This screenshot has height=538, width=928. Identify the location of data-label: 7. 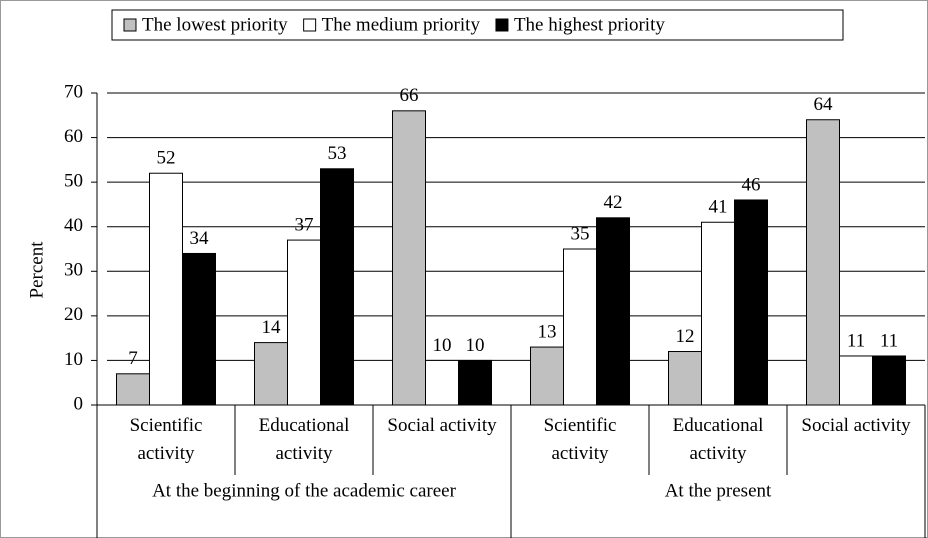
(133, 358).